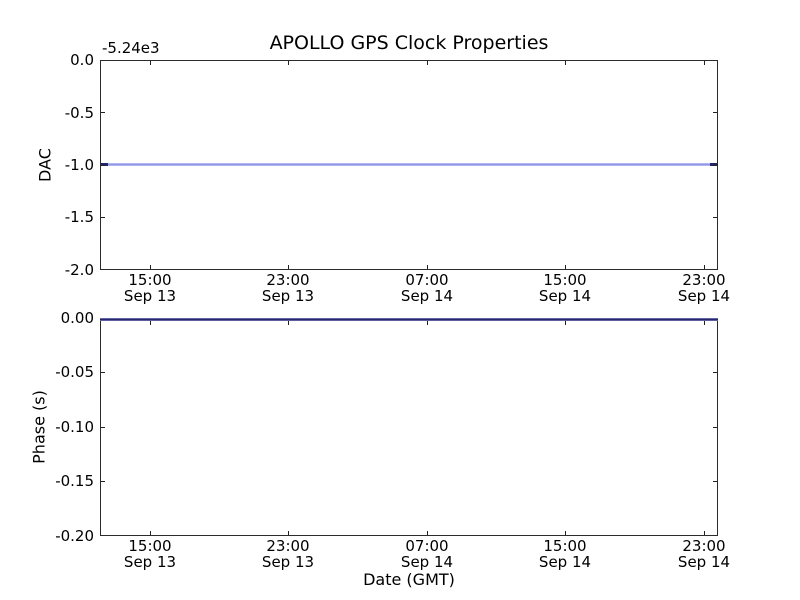 Image resolution: width=800 pixels, height=600 pixels. I want to click on chart-title: APOLLO GPS Clock Properties, so click(409, 43).